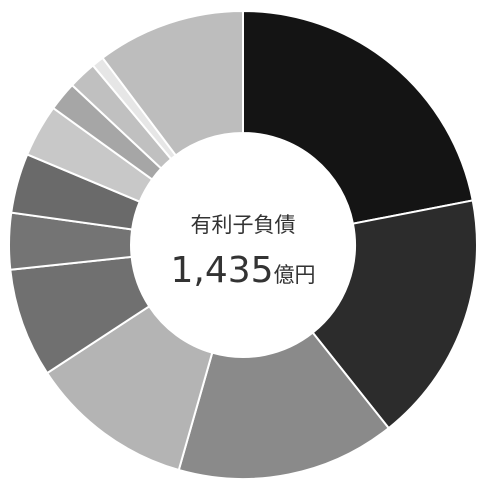  Describe the element at coordinates (243, 225) in the screenshot. I see `center-label: 有利子負債` at that location.